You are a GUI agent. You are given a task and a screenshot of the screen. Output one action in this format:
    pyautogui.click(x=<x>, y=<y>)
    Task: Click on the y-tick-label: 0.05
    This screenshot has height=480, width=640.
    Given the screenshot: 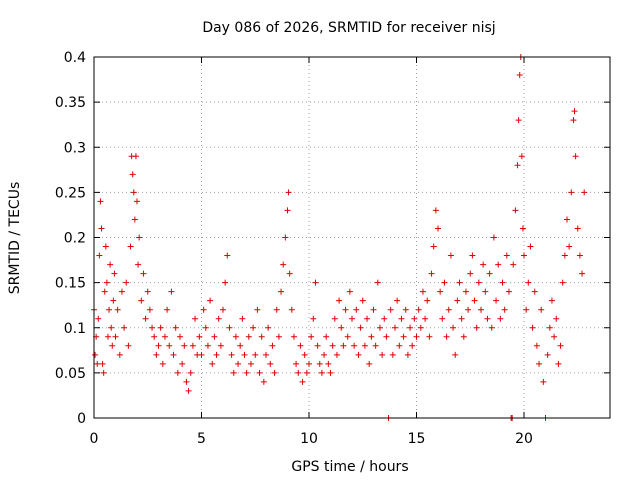 What is the action you would take?
    pyautogui.click(x=70, y=374)
    